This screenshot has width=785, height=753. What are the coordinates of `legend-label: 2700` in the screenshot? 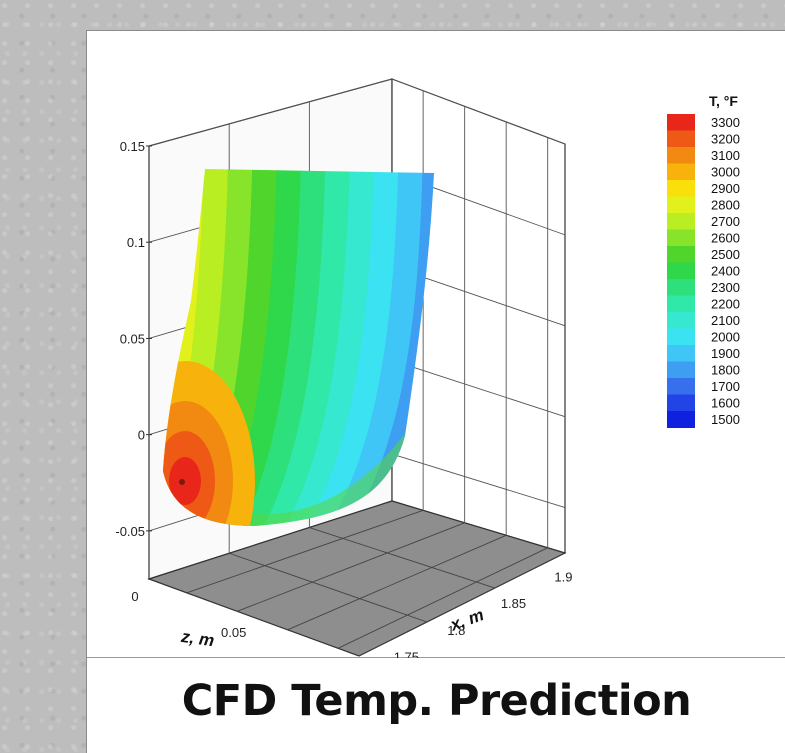 It's located at (725, 221).